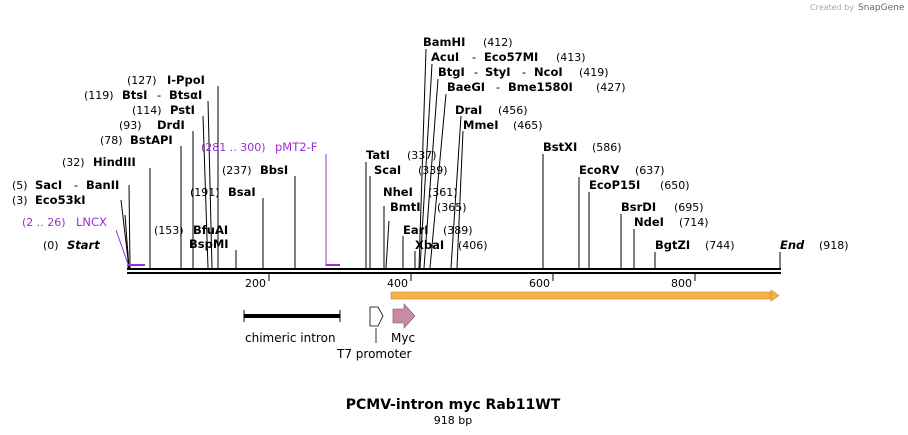 This screenshot has height=435, width=908. What do you see at coordinates (111, 140) in the screenshot?
I see `site-bstapi-pos: (78)` at bounding box center [111, 140].